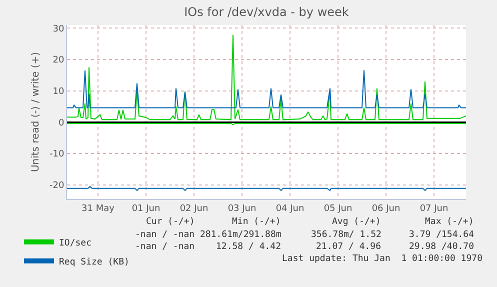 Image resolution: width=497 pixels, height=287 pixels. What do you see at coordinates (146, 209) in the screenshot?
I see `x-tick-label: 01 Jun` at bounding box center [146, 209].